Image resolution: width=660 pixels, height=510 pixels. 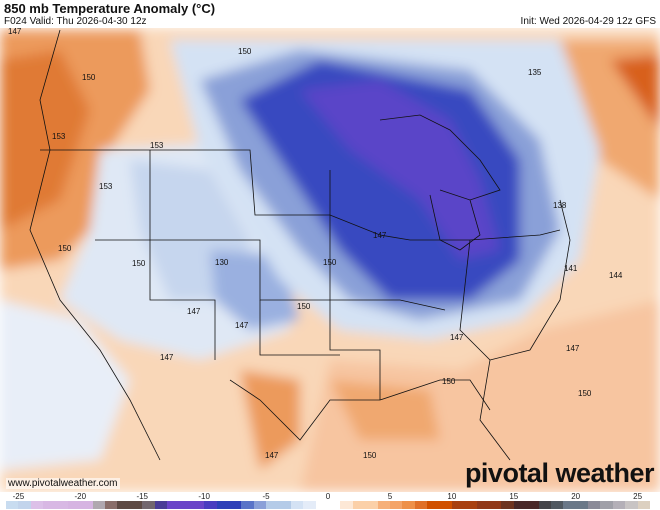 What do you see at coordinates (80, 496) in the screenshot?
I see `colorbar-tick-label: -20` at bounding box center [80, 496].